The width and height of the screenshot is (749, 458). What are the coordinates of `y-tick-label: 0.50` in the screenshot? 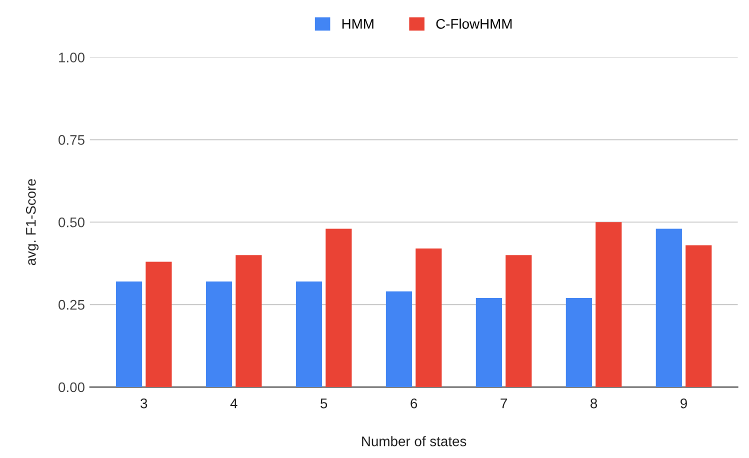 It's located at (71, 222).